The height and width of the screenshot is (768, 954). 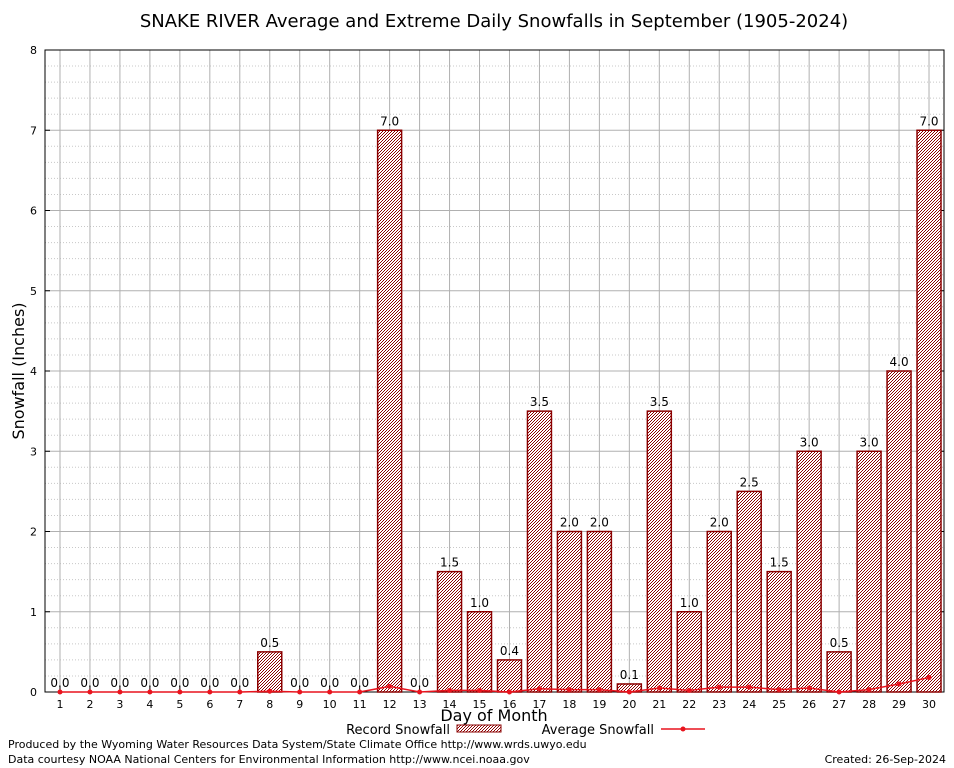 I want to click on y-tick-label: 8, so click(x=33, y=50).